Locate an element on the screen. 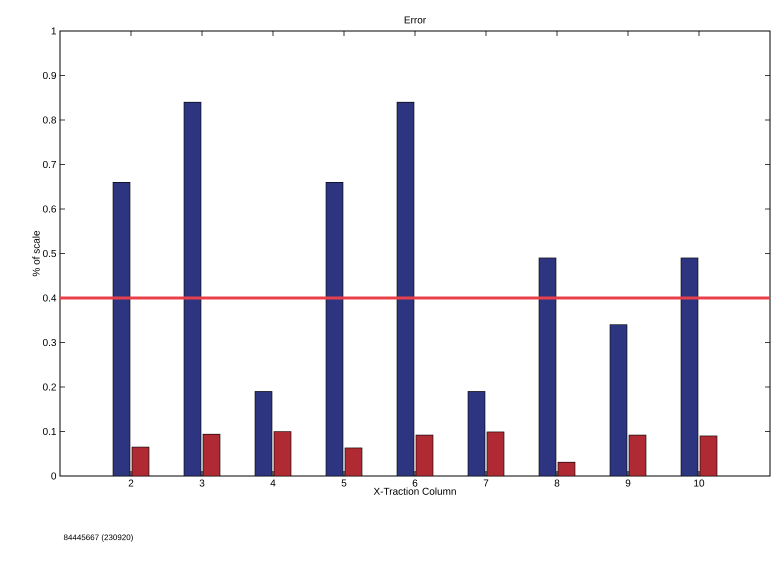 The width and height of the screenshot is (774, 574). y-tick-label: 0.3 is located at coordinates (49, 342).